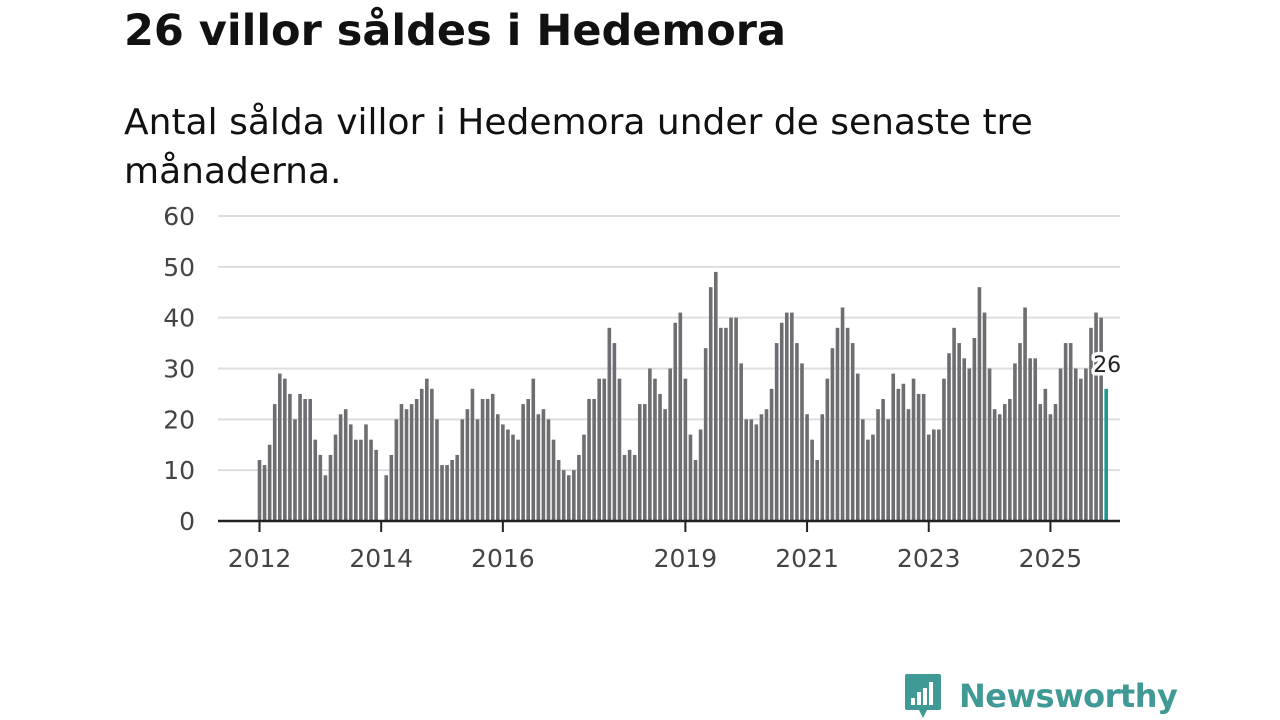  What do you see at coordinates (179, 318) in the screenshot?
I see `y-tick-label: 40` at bounding box center [179, 318].